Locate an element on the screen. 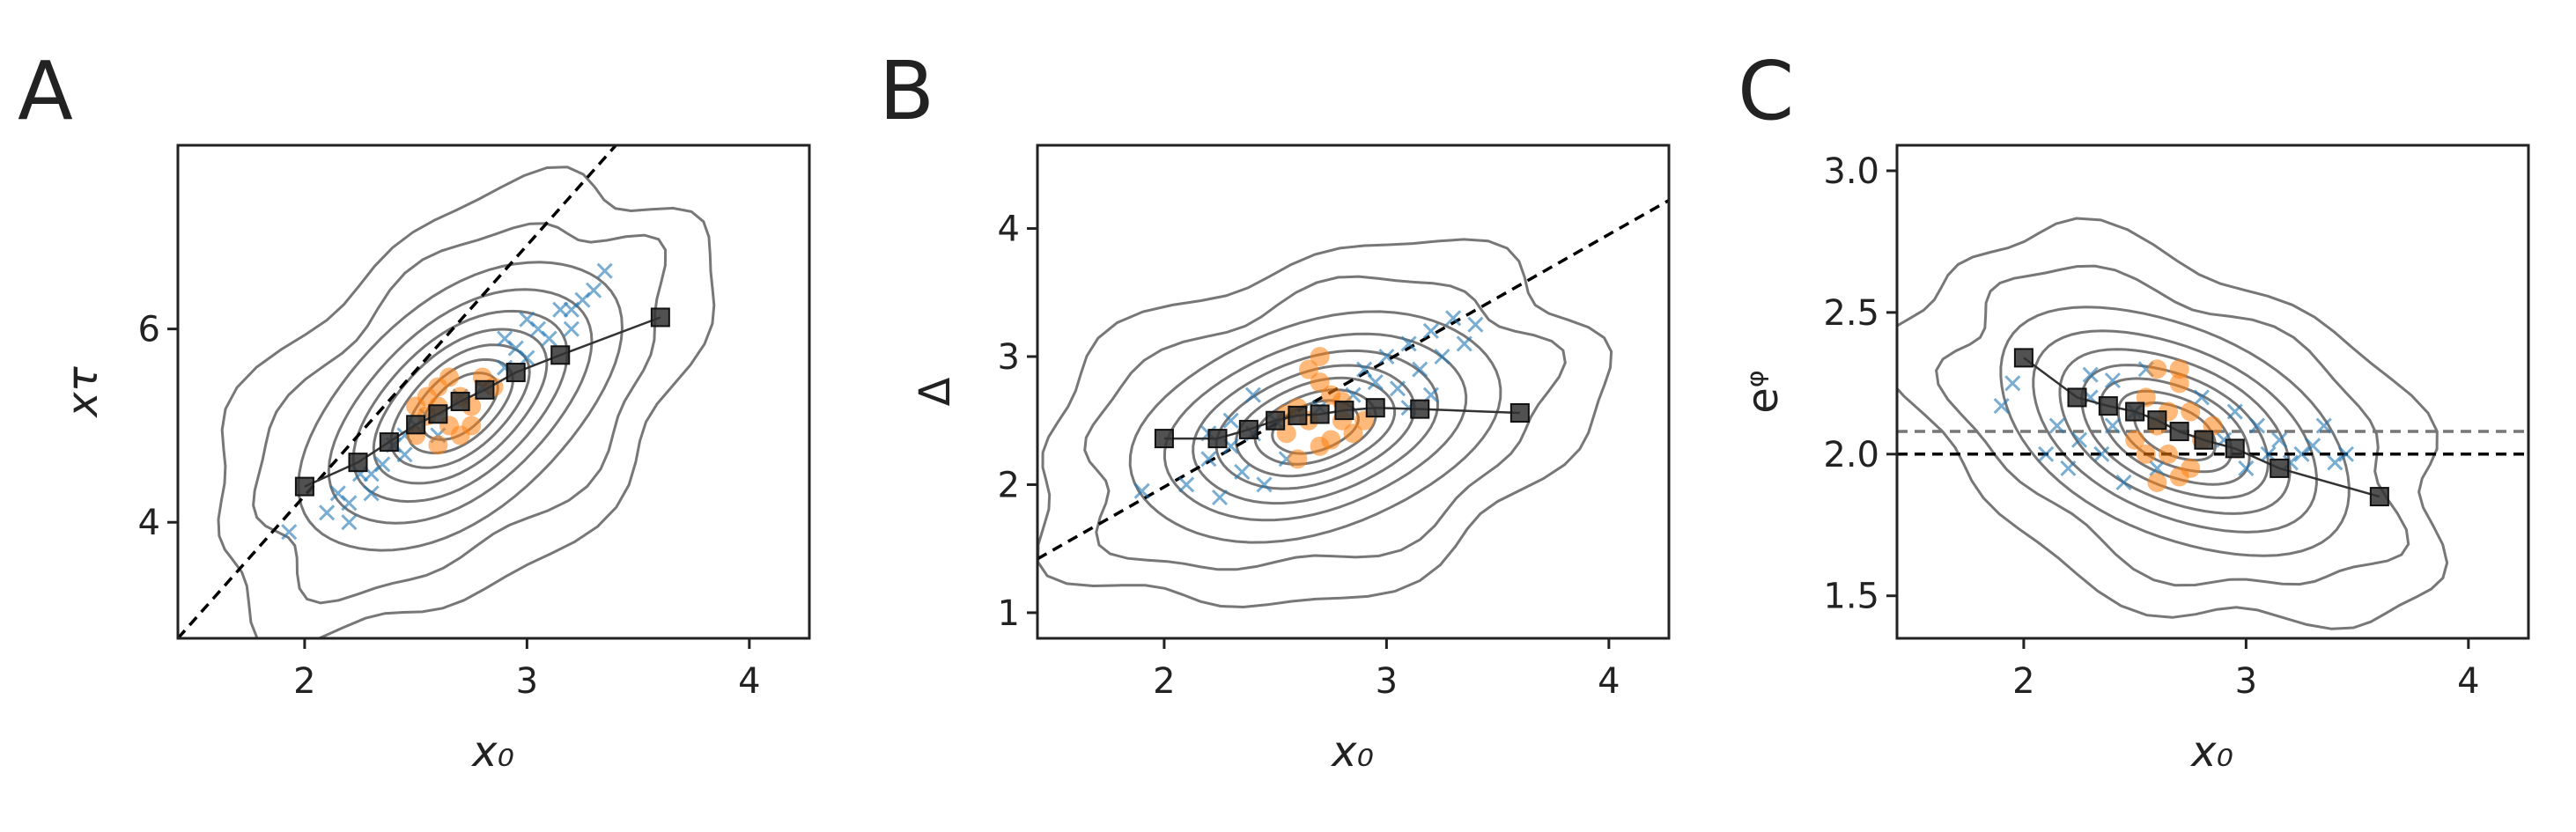 The image size is (2576, 832). y-axis-label-c: eᵠ is located at coordinates (1763, 391).